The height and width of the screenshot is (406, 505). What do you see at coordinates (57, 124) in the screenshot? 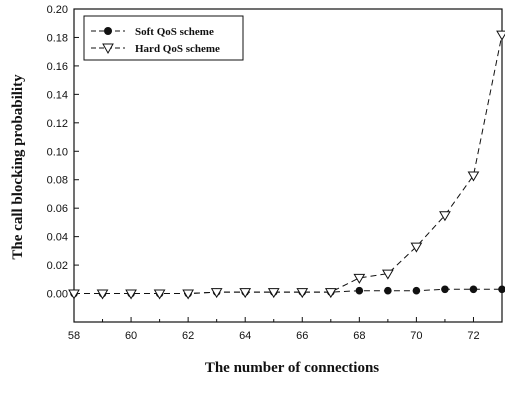
I see `y-tick-label: 0.12` at bounding box center [57, 124].